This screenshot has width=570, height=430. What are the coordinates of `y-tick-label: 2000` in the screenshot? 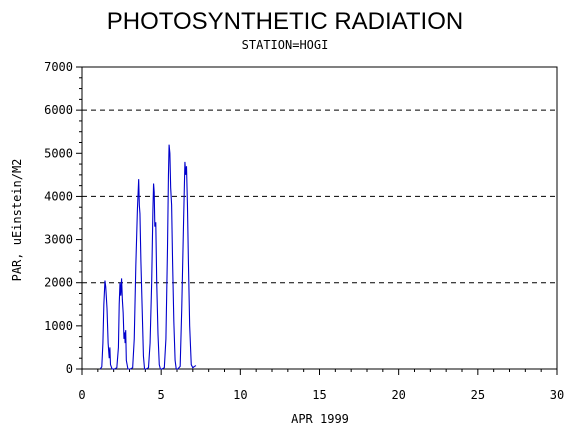 It's located at (58, 283).